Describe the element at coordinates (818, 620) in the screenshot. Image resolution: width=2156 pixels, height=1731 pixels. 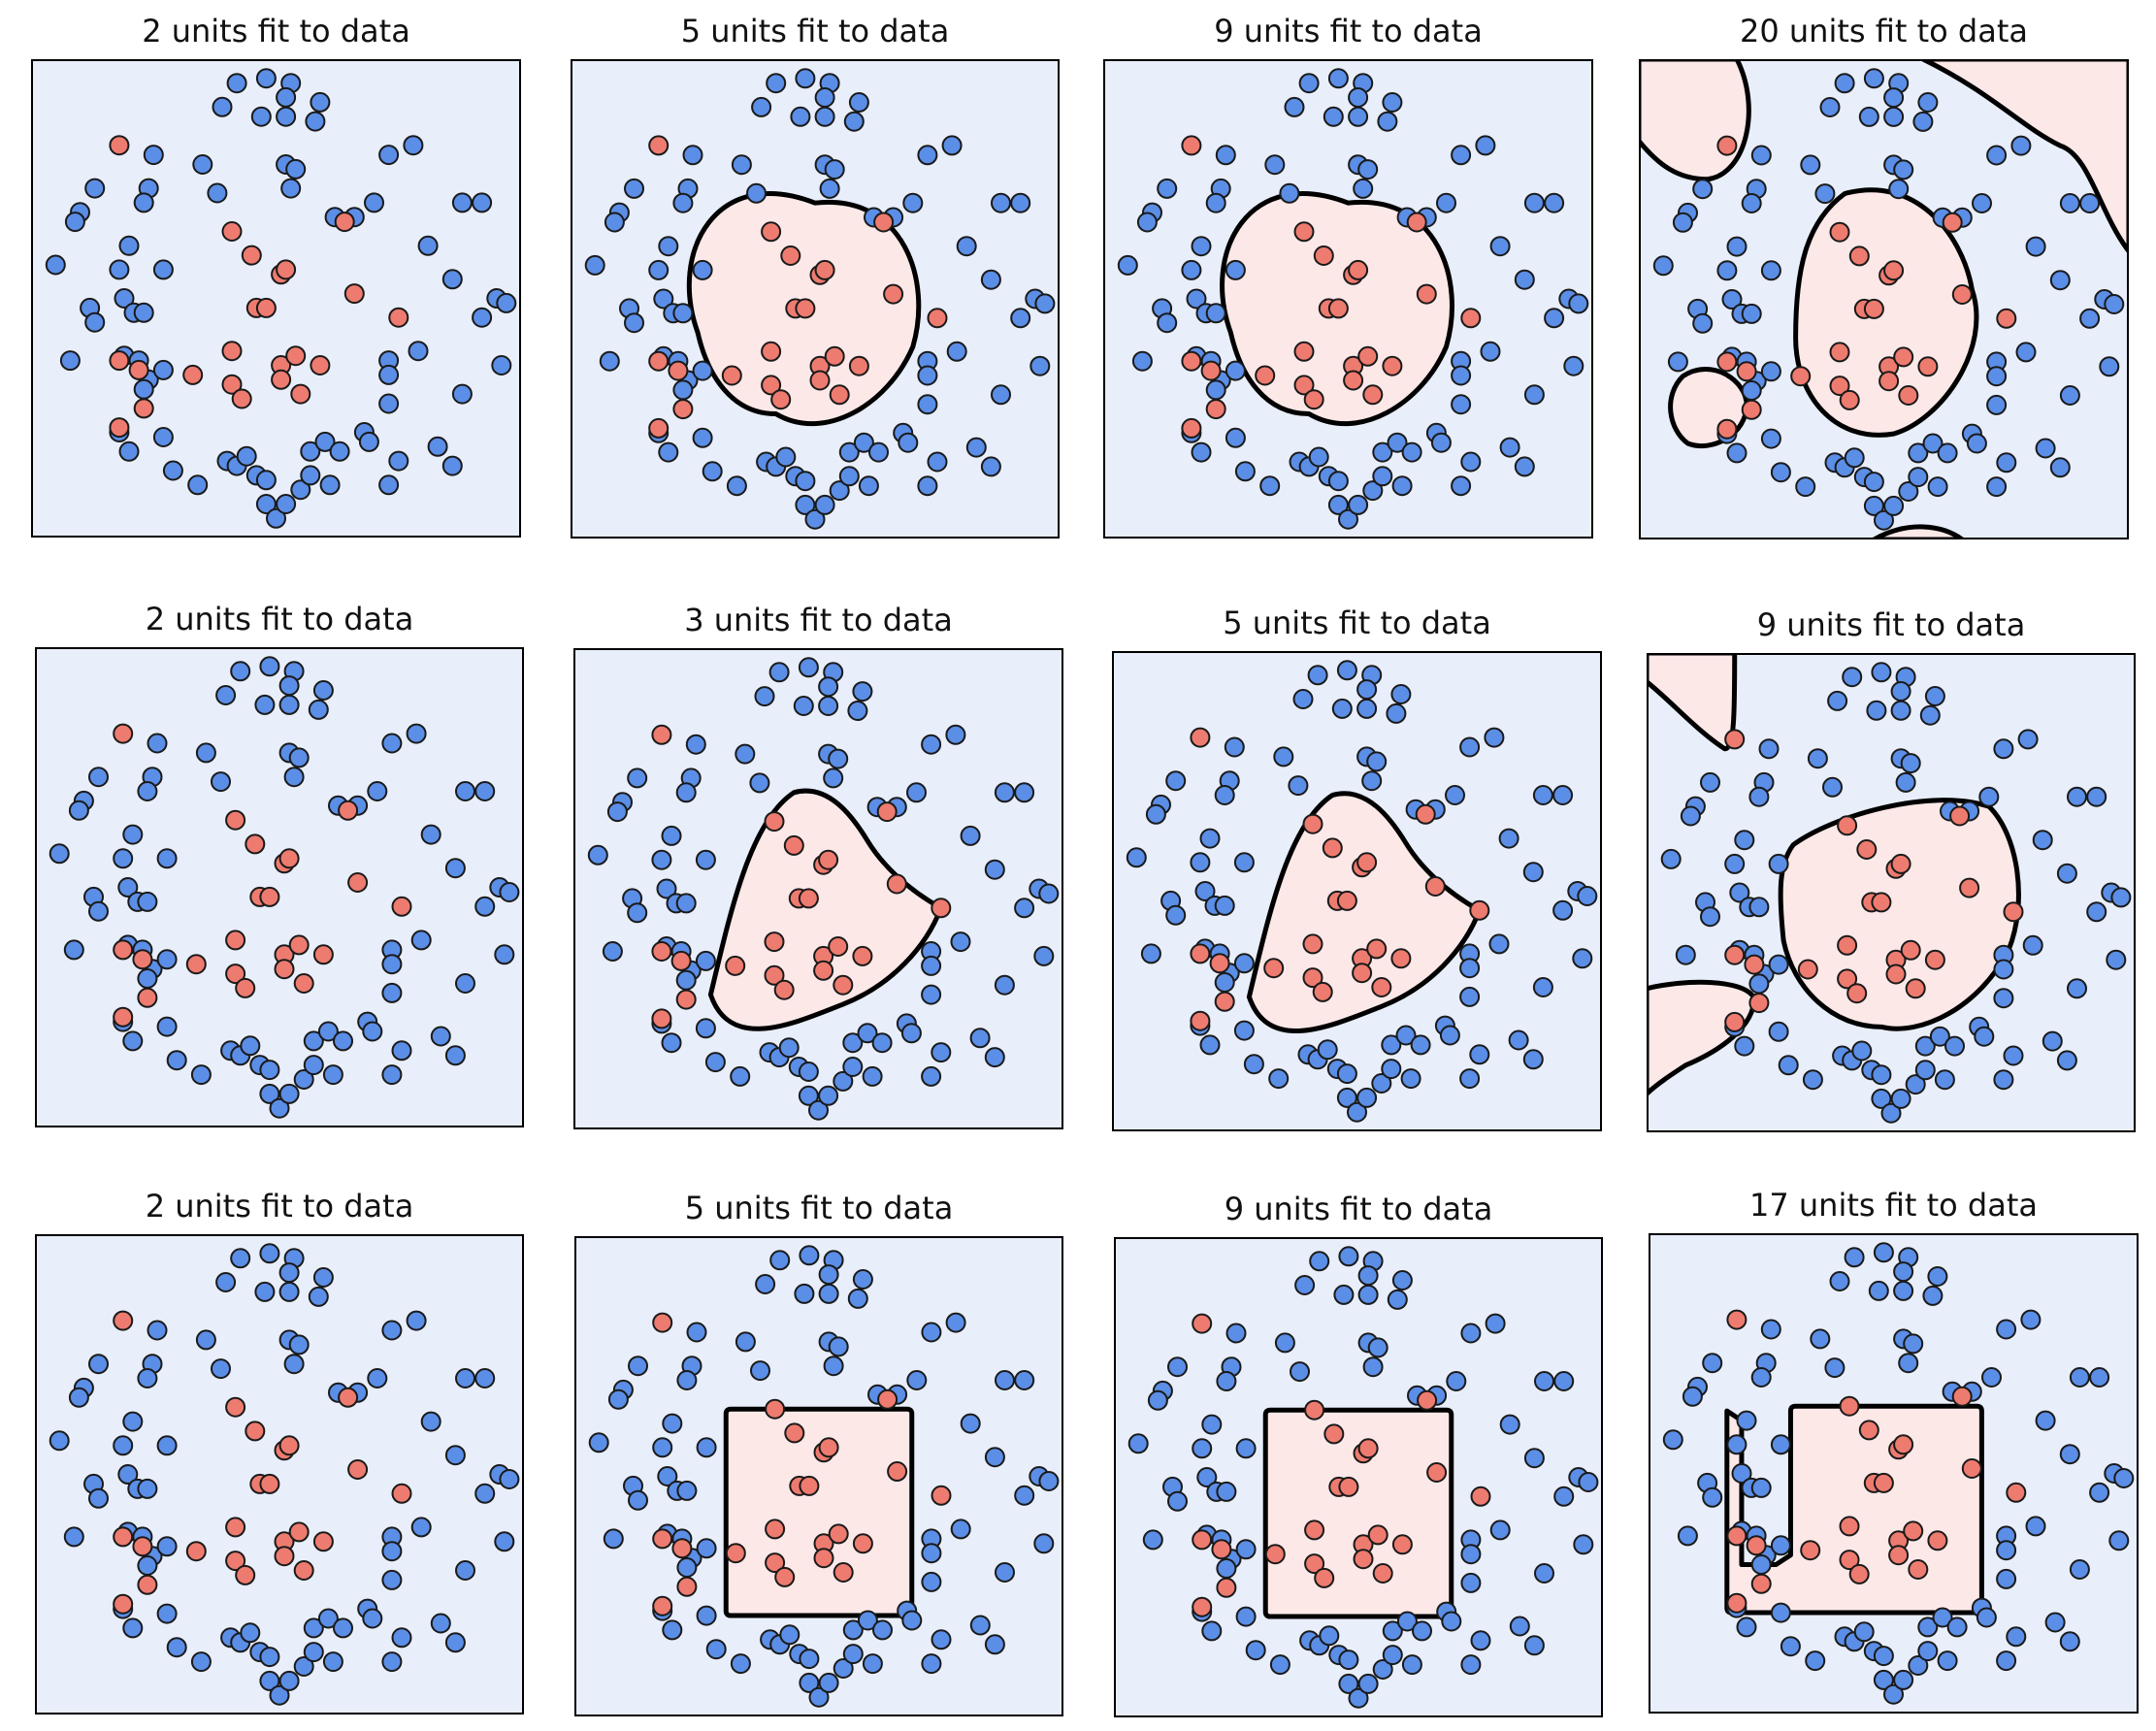
I see `panel-title: 3 units fit to data` at that location.